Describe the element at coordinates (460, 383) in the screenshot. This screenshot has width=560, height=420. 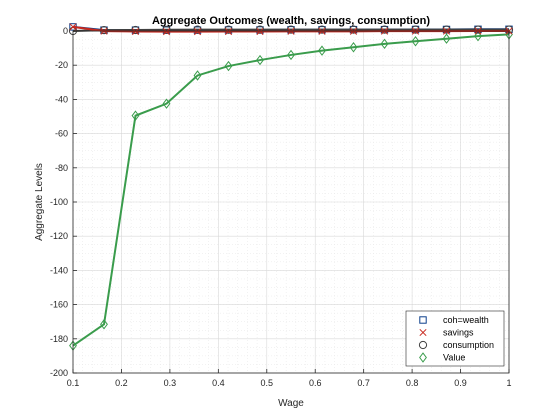
I see `x-tick-label: 0.9` at that location.